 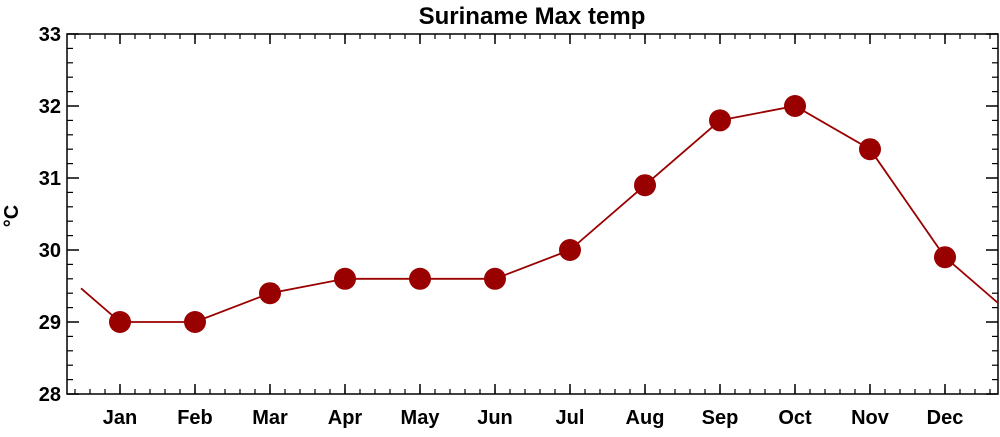 I want to click on y-tick-label: 32, so click(x=50, y=107).